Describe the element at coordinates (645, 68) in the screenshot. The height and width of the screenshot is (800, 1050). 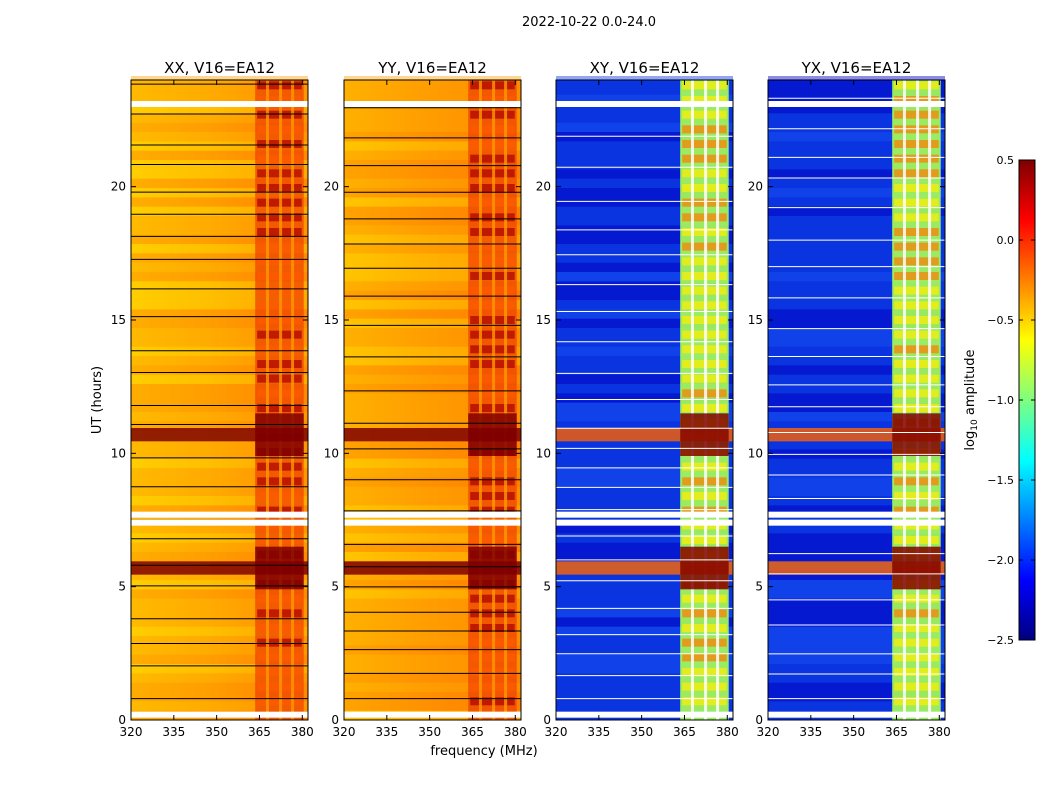
I see `panel-title: XY, V16=EA12` at that location.